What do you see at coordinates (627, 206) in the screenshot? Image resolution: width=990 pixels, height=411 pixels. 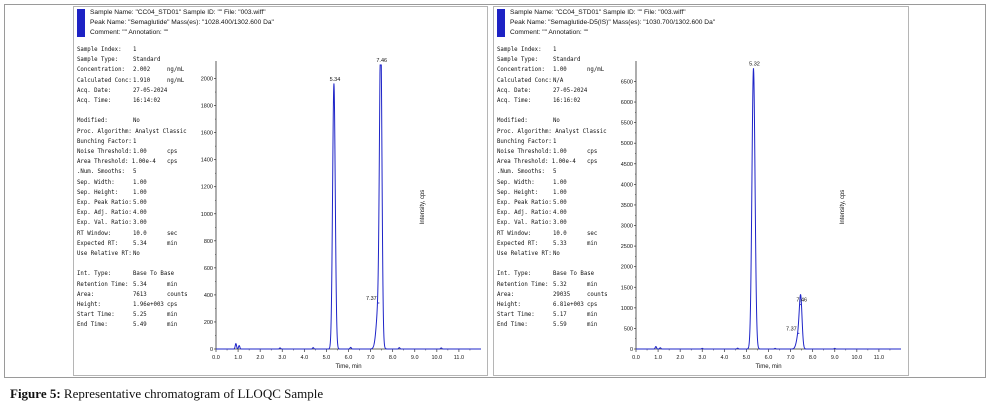 I see `y-tick-label: 3500` at bounding box center [627, 206].